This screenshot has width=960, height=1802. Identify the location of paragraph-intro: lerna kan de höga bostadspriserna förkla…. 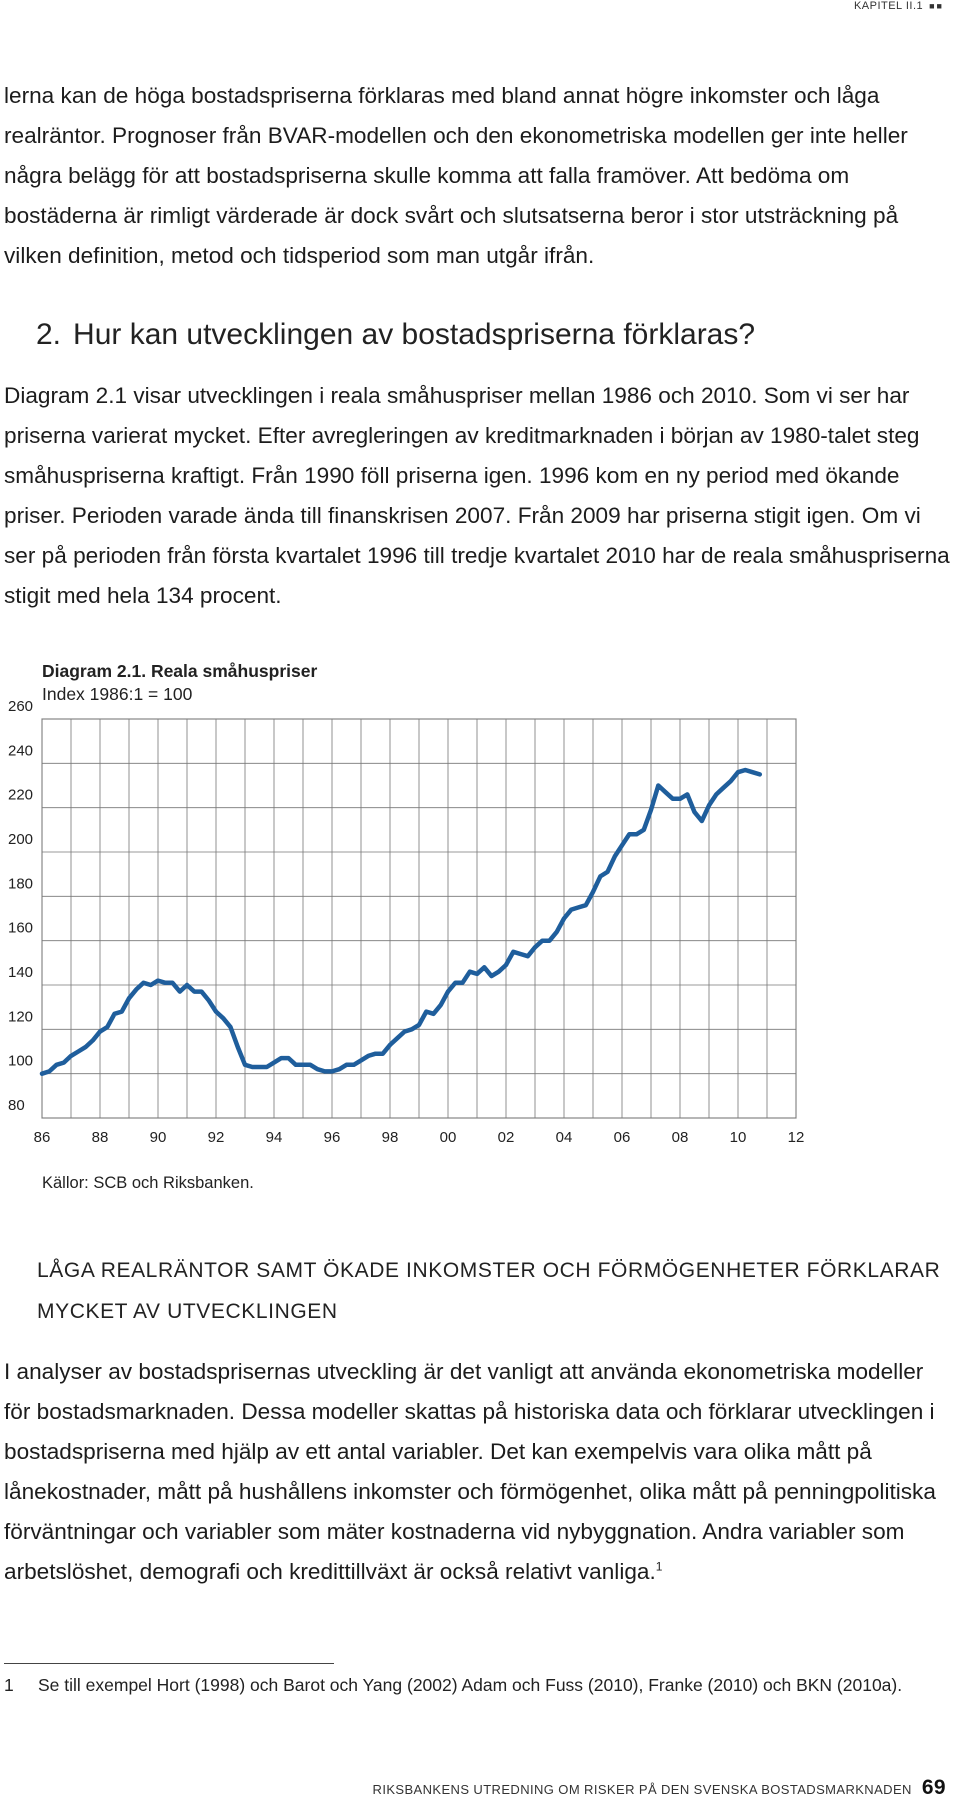
(456, 175).